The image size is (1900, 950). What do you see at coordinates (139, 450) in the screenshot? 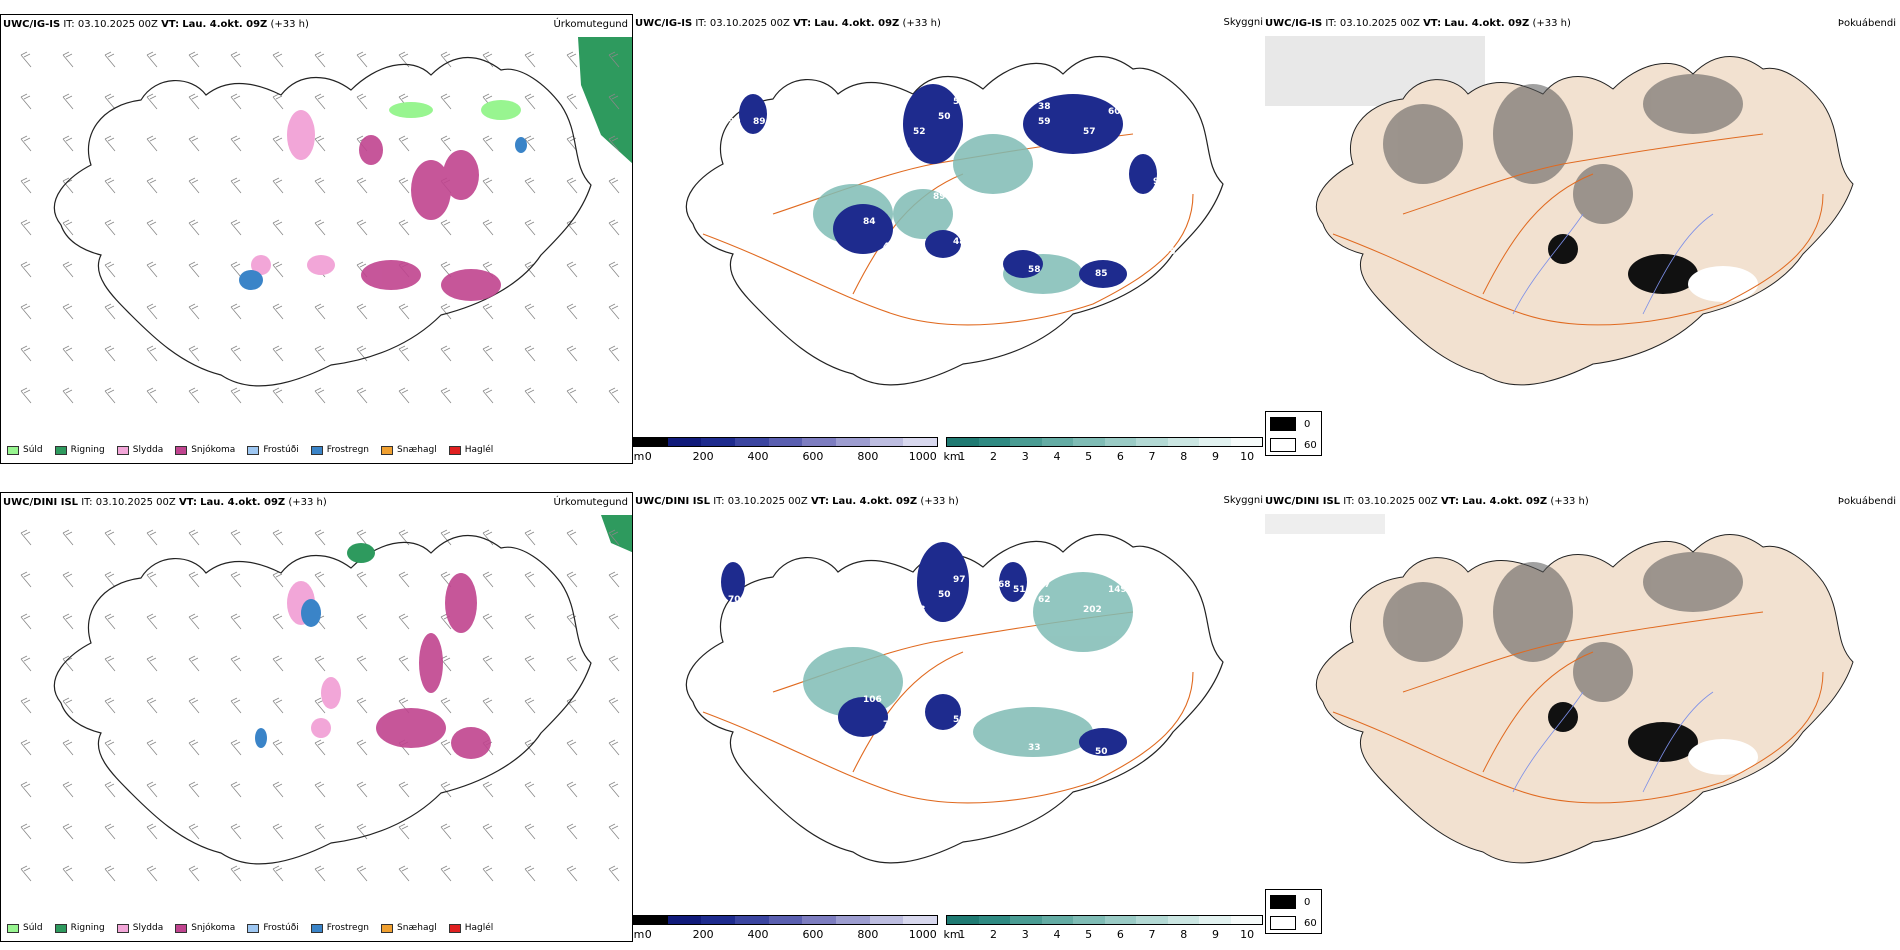
I see `legend-item: Slydda` at bounding box center [139, 450].